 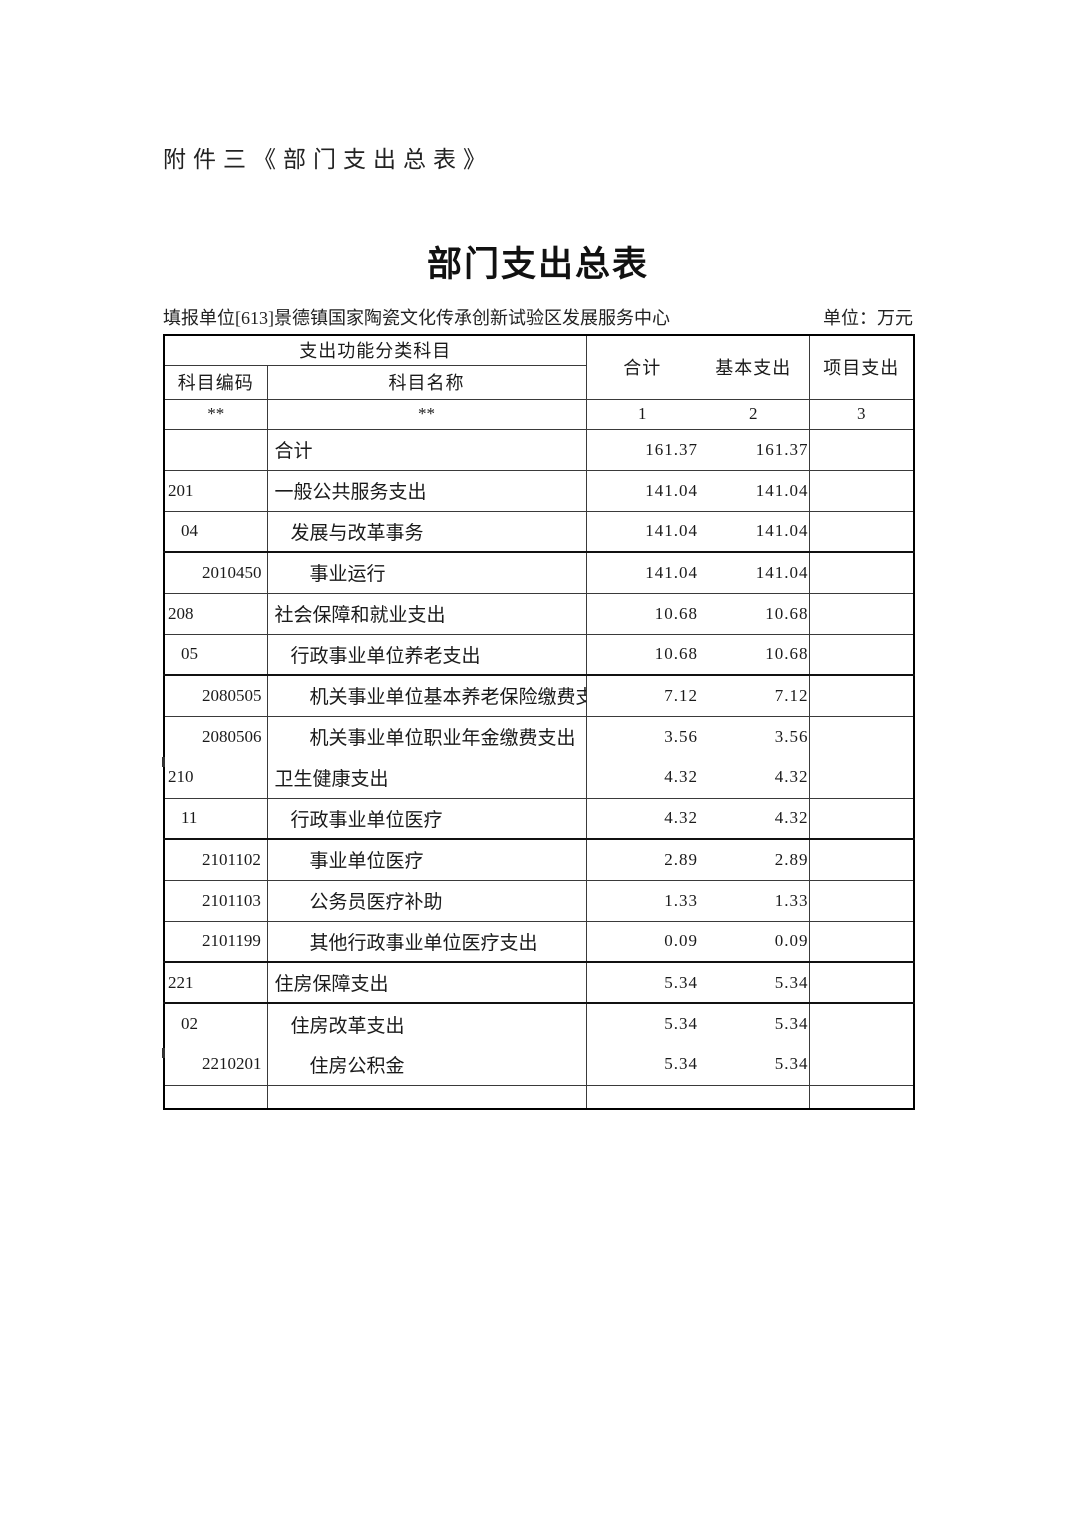 I want to click on page-title: 部门支出总表, so click(x=537, y=264).